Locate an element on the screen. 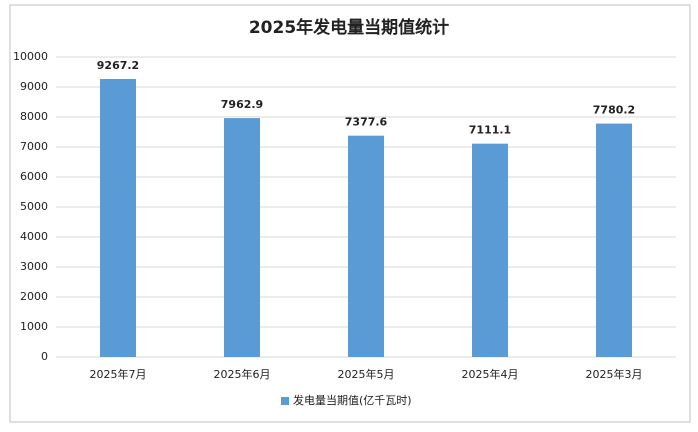 This screenshot has width=698, height=432. y-tick-label: 3000 is located at coordinates (34, 266).